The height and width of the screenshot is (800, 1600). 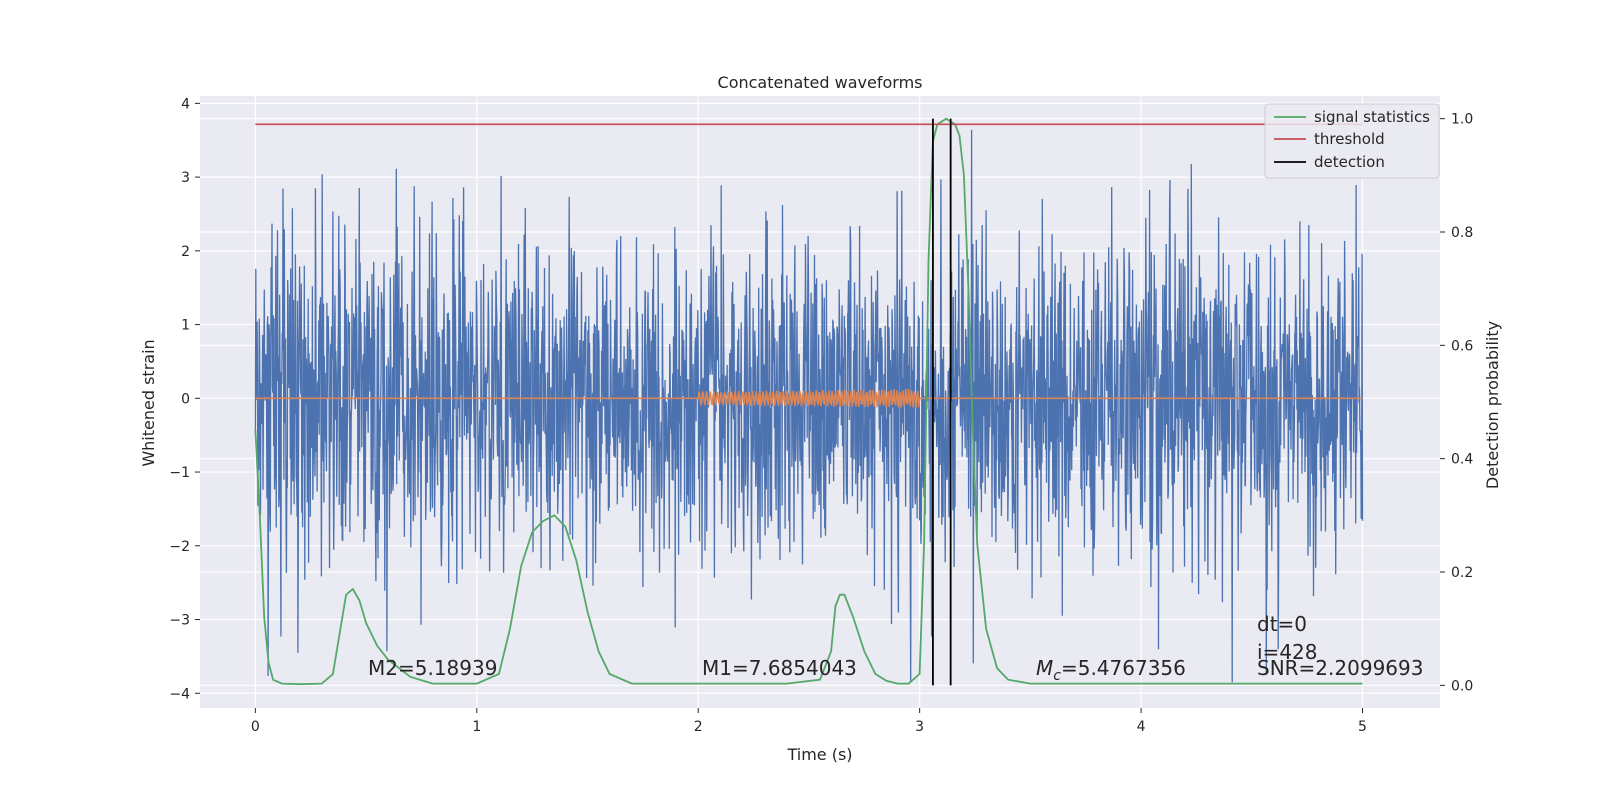 I want to click on annotation-m2: M2=5.18939, so click(x=432, y=668).